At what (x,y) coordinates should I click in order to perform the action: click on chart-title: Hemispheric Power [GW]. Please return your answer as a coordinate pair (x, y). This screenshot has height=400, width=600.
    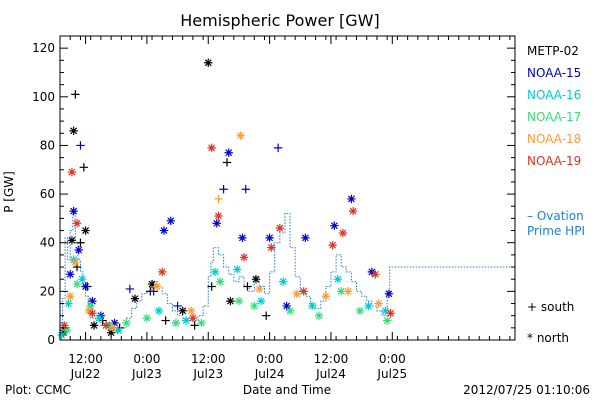
    Looking at the image, I should click on (279, 20).